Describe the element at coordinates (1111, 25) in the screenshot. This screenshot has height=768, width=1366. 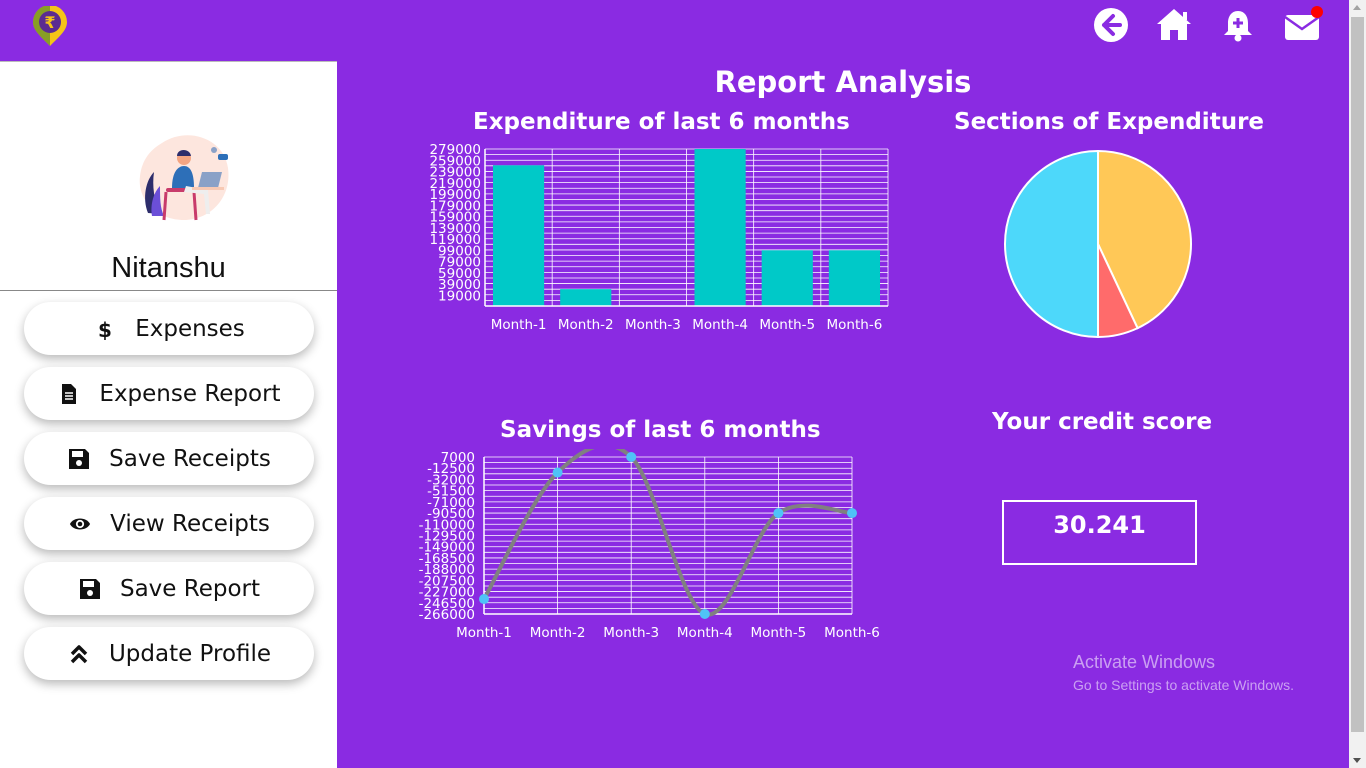
I see `back-arrow-icon` at that location.